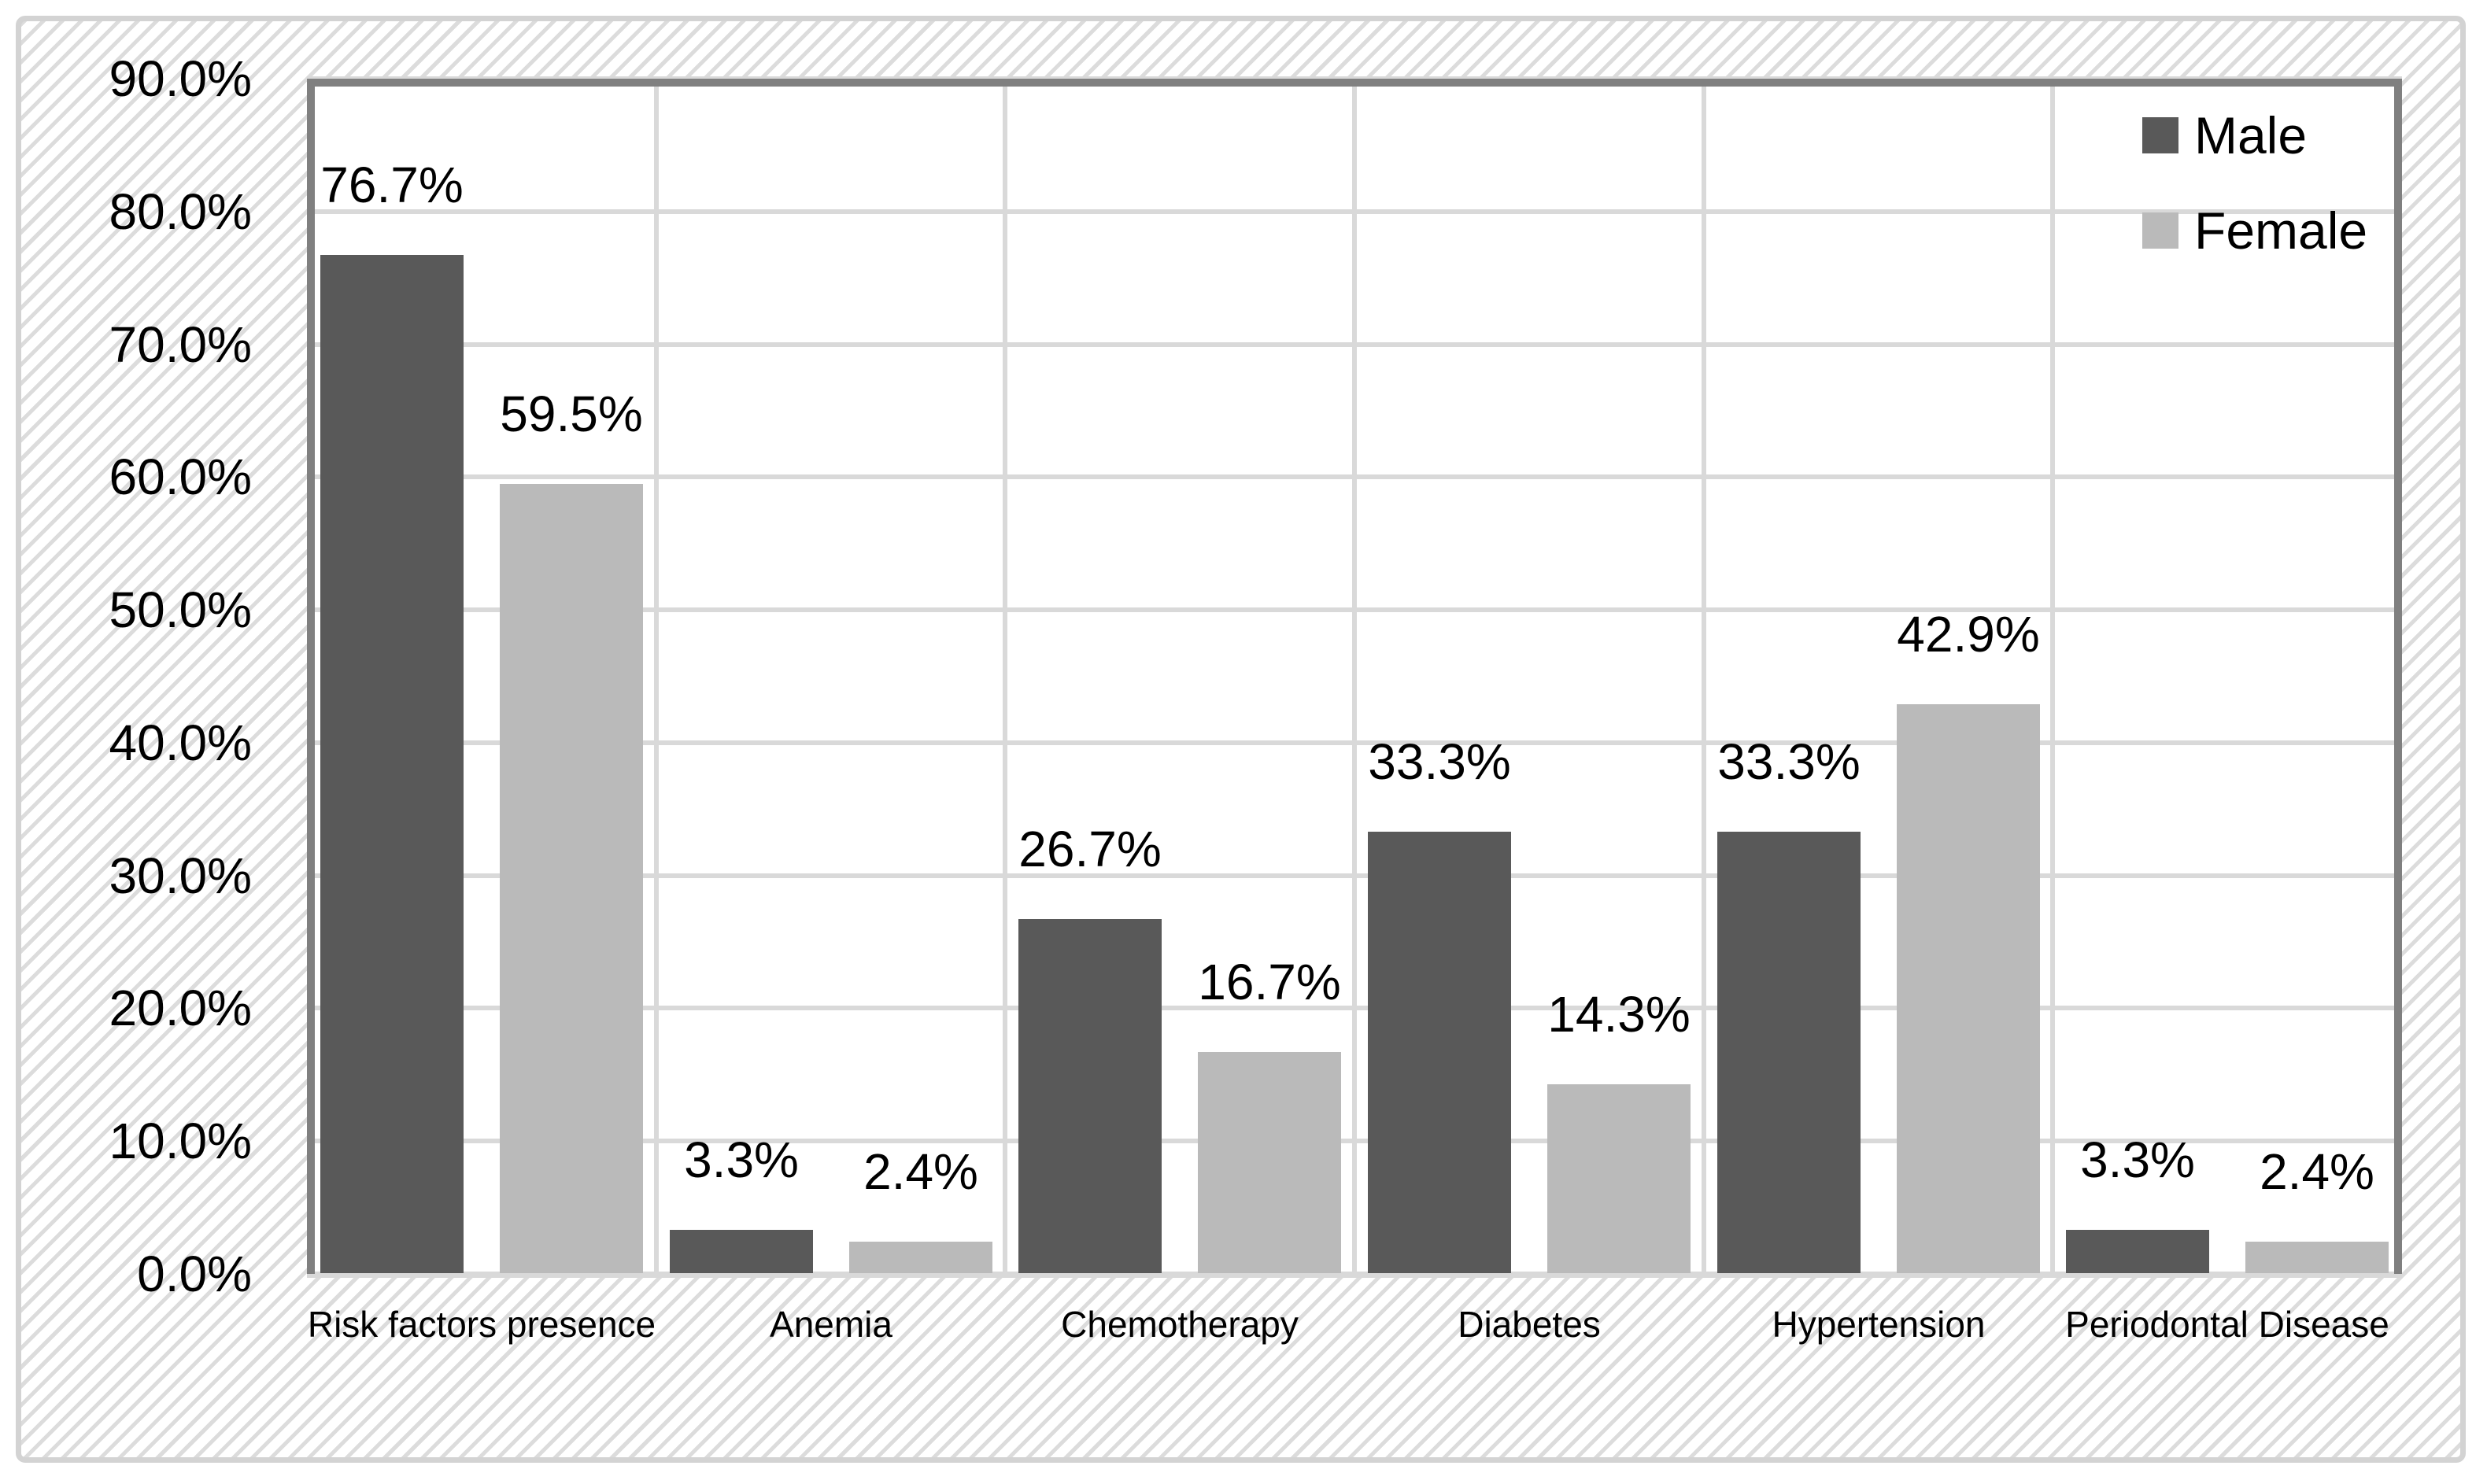 The image size is (2487, 1484). Describe the element at coordinates (1619, 1178) in the screenshot. I see `bar-female-diabetes` at that location.